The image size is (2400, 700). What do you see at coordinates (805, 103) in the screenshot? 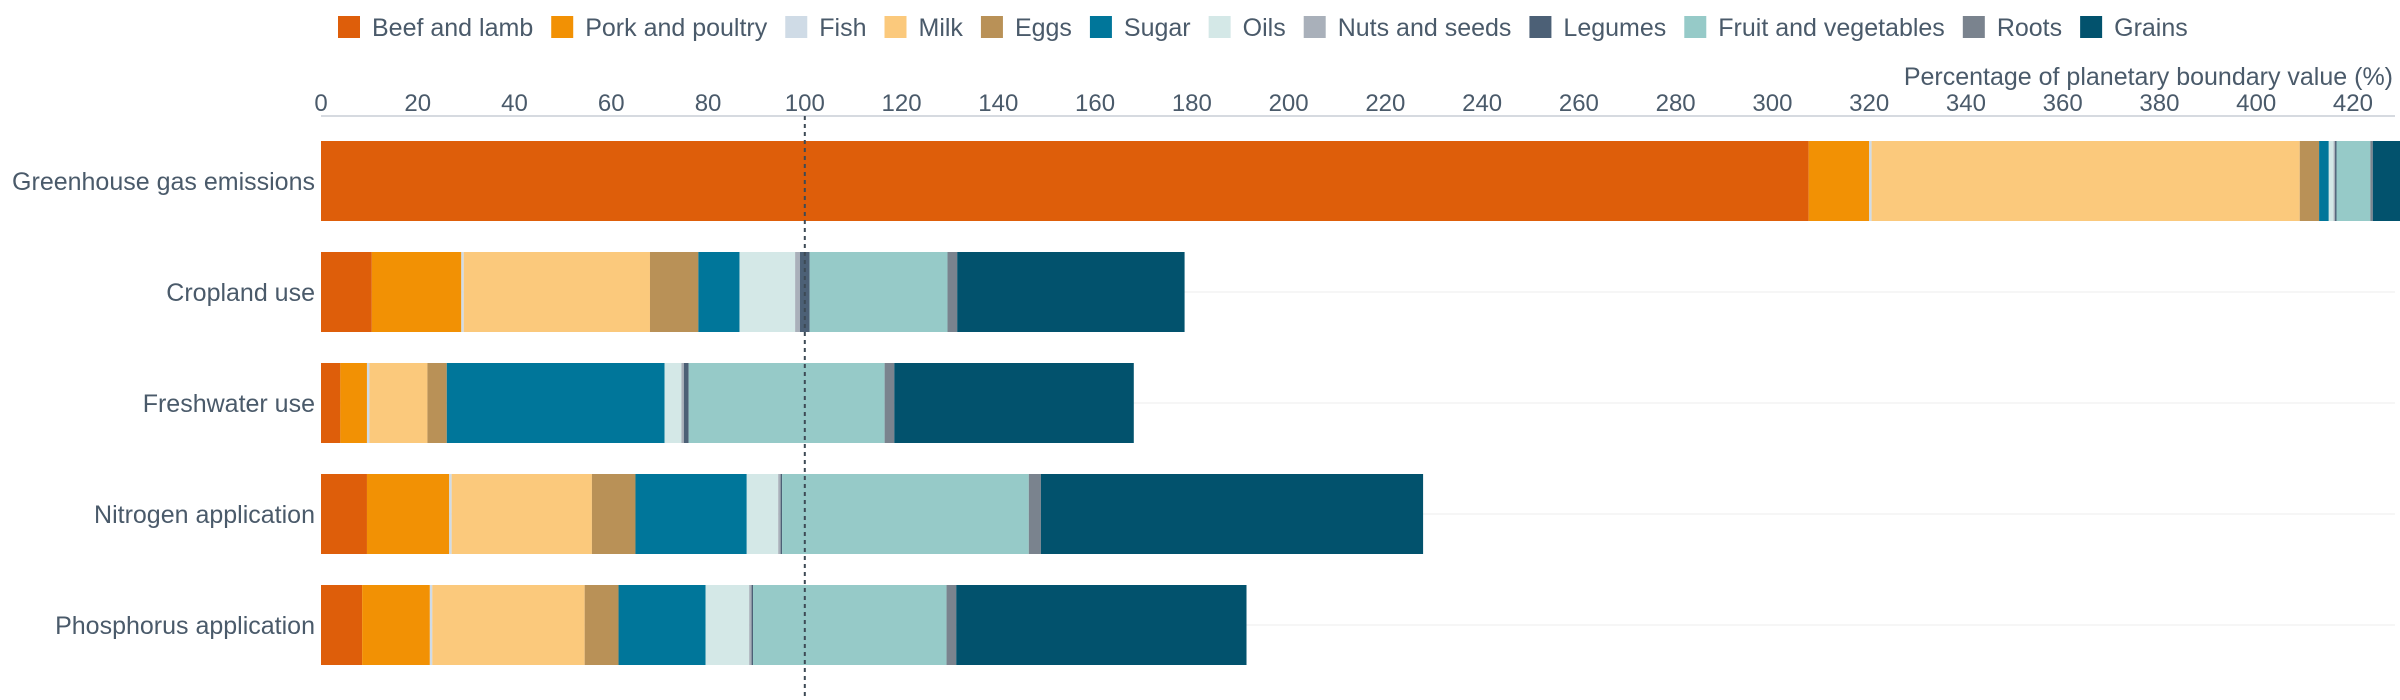
I see `x-tick-label-5: 100` at bounding box center [805, 103].